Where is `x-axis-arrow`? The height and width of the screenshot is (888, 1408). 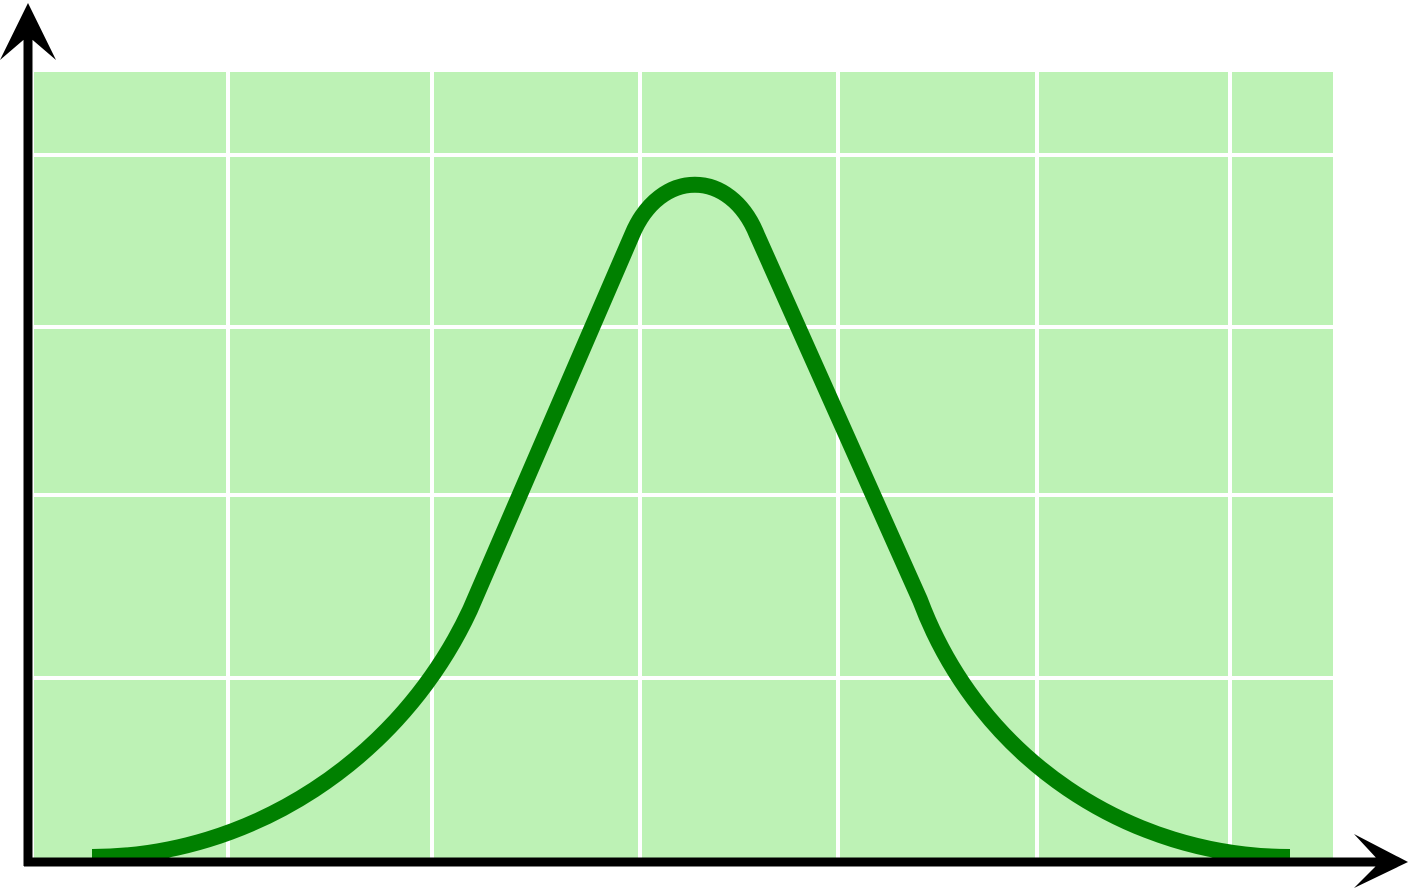 x-axis-arrow is located at coordinates (1381, 861).